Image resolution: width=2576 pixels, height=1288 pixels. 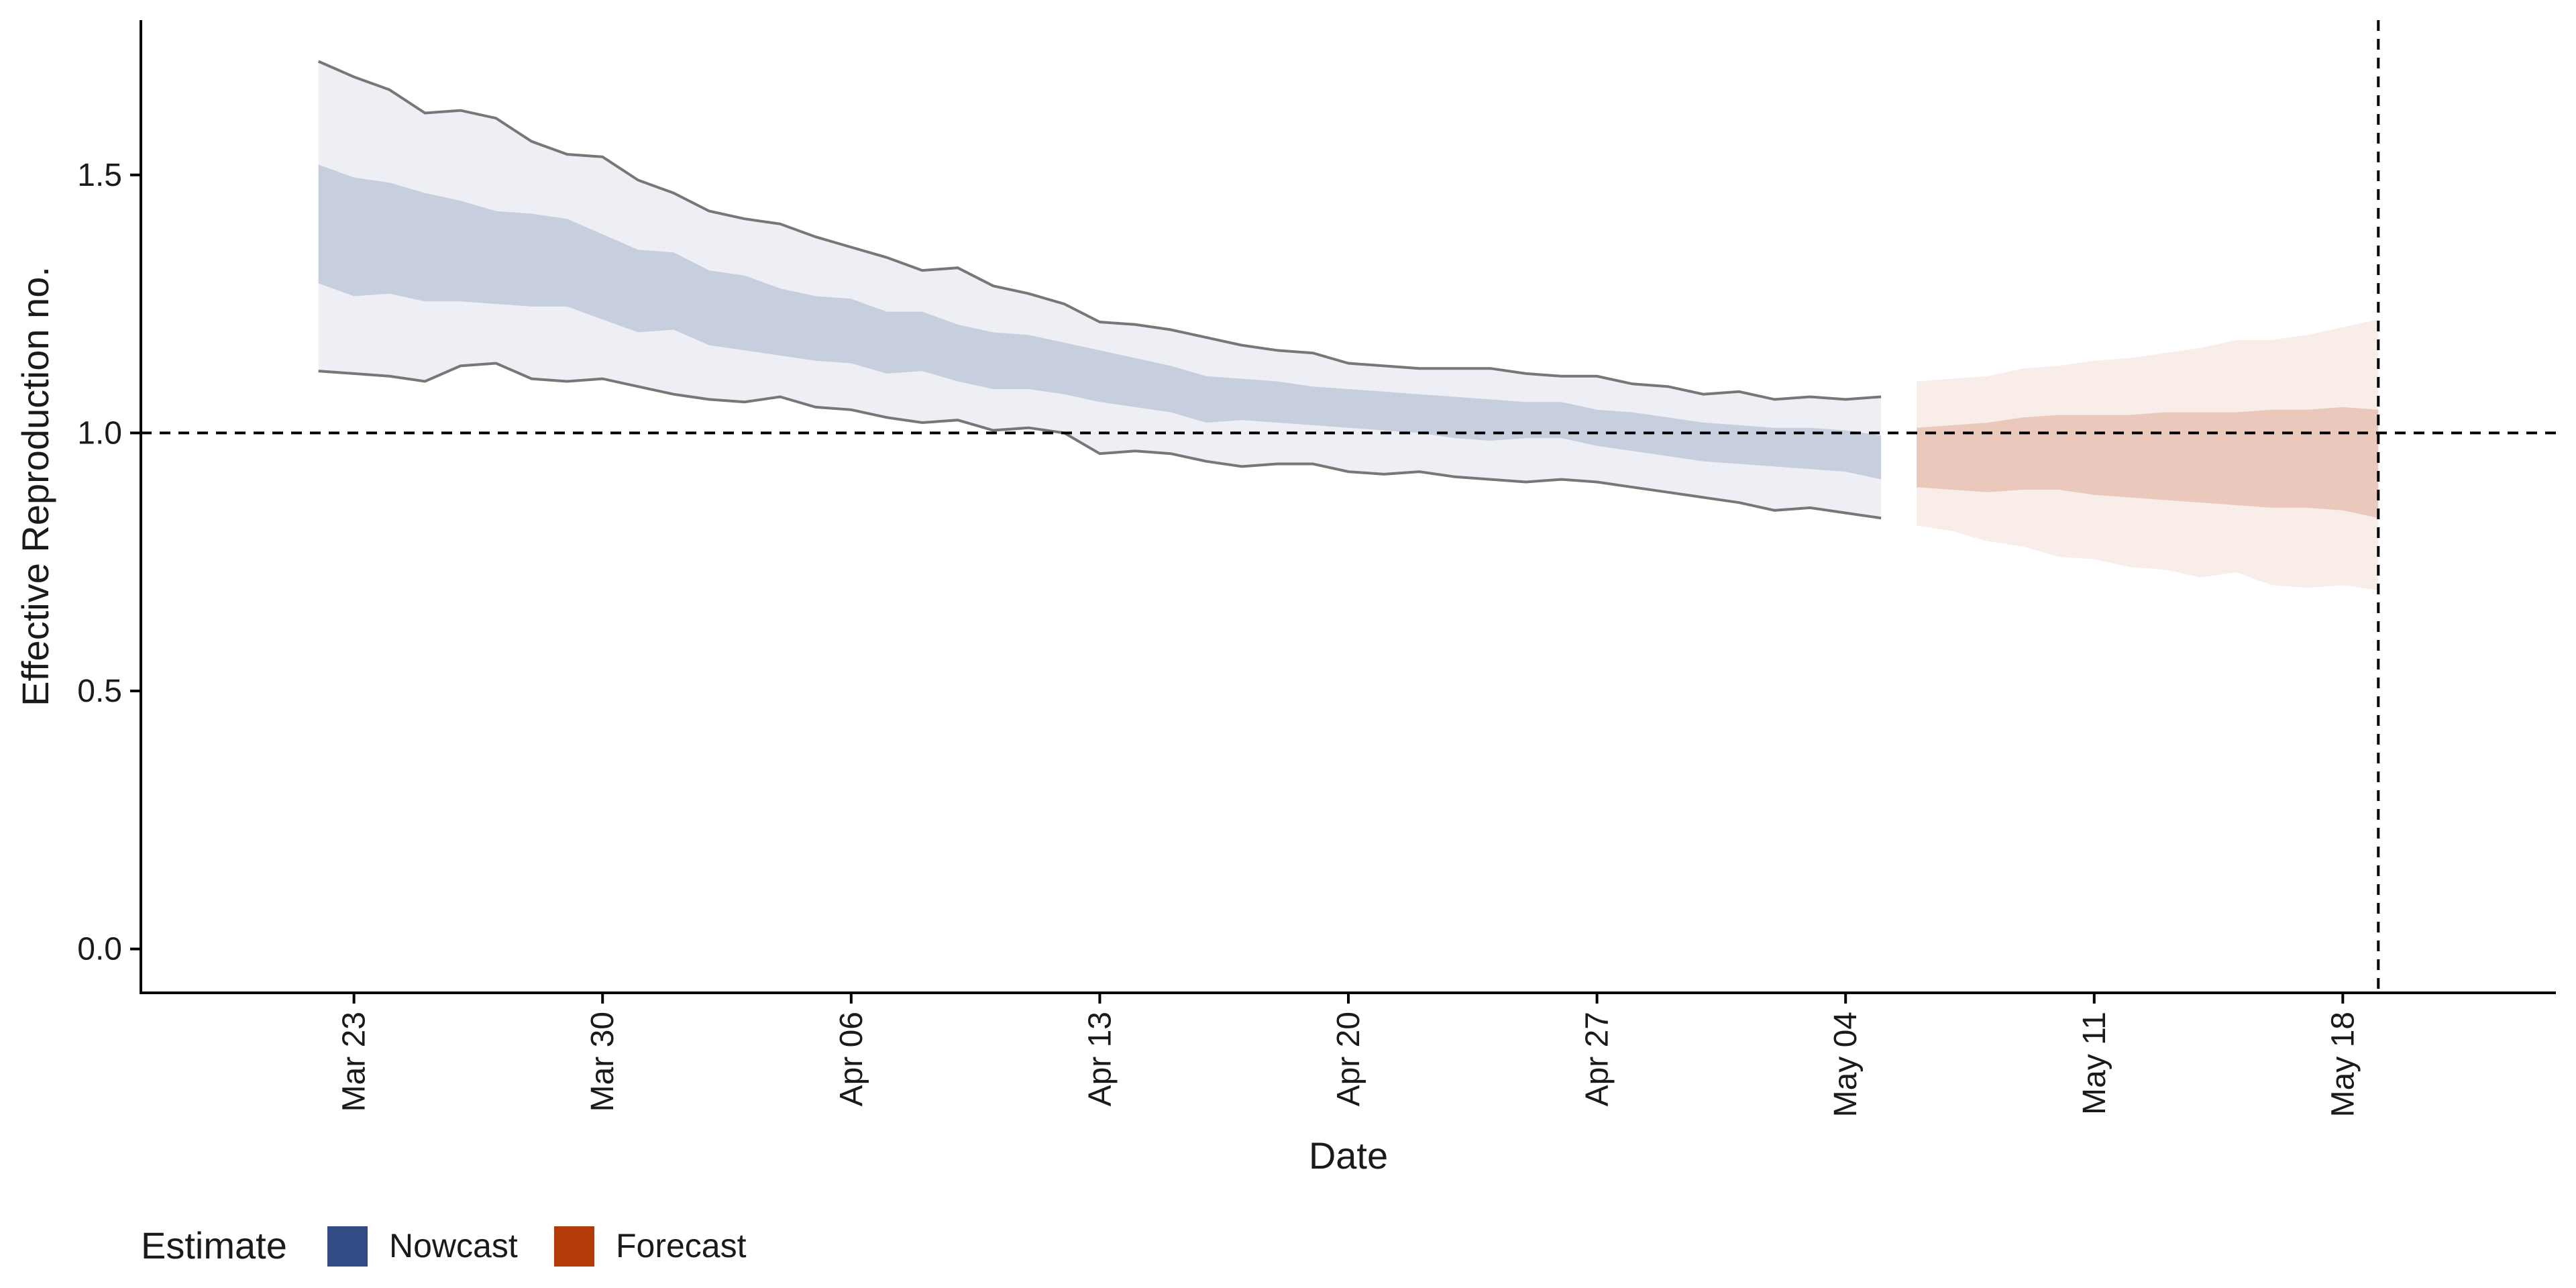 What do you see at coordinates (99, 691) in the screenshot?
I see `y-tick-label: 0.5` at bounding box center [99, 691].